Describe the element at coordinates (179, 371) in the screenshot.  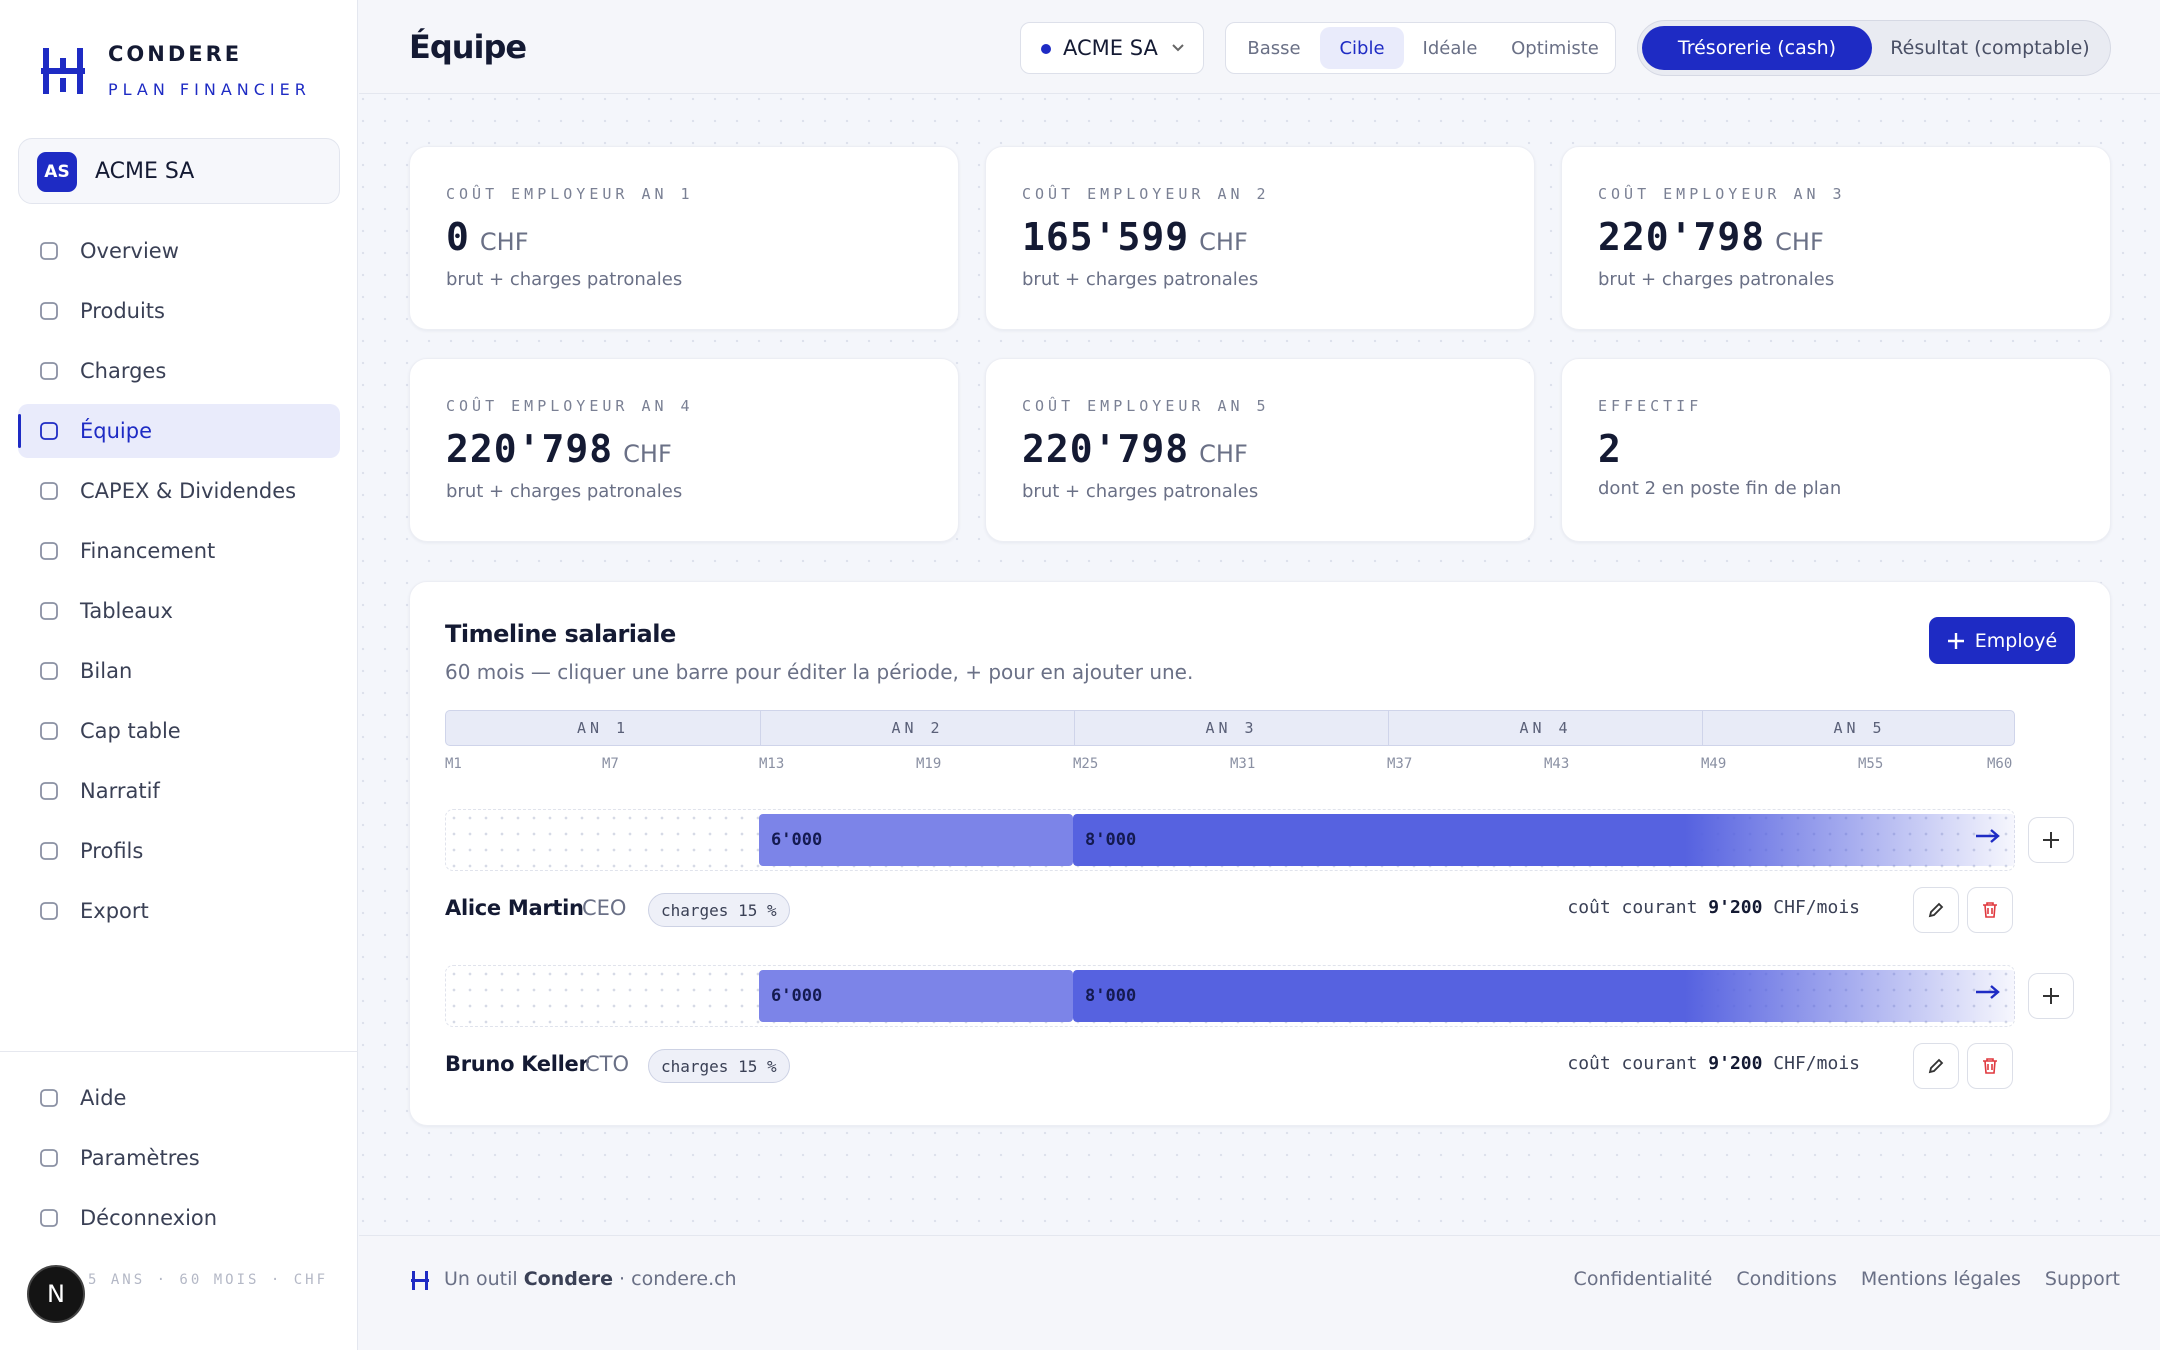
I see `nav-item: Charges` at that location.